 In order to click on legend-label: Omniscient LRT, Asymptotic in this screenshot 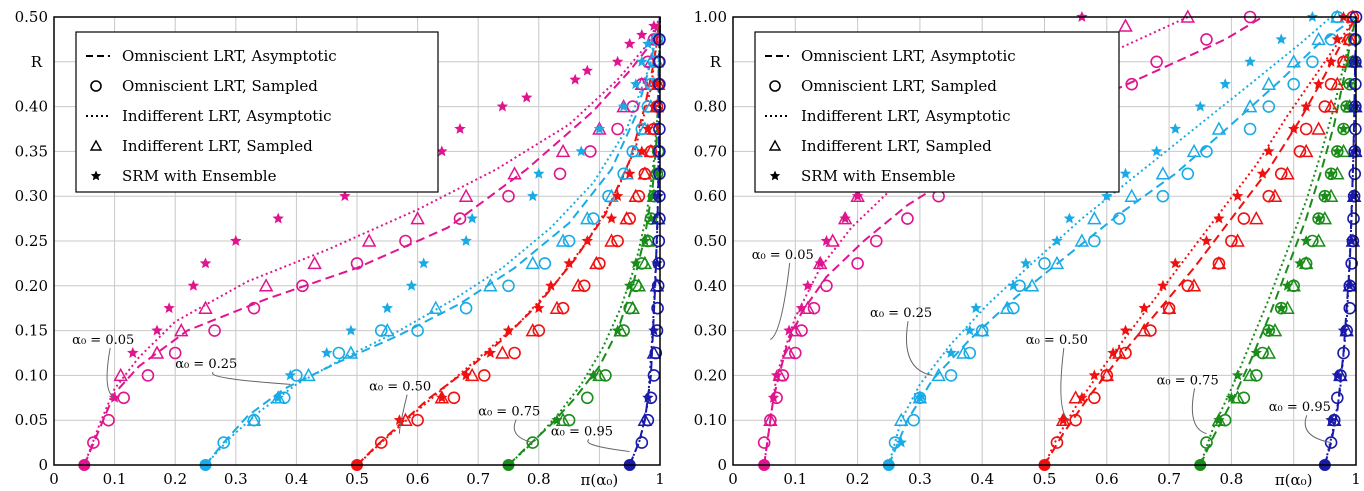, I will do `click(908, 56)`.